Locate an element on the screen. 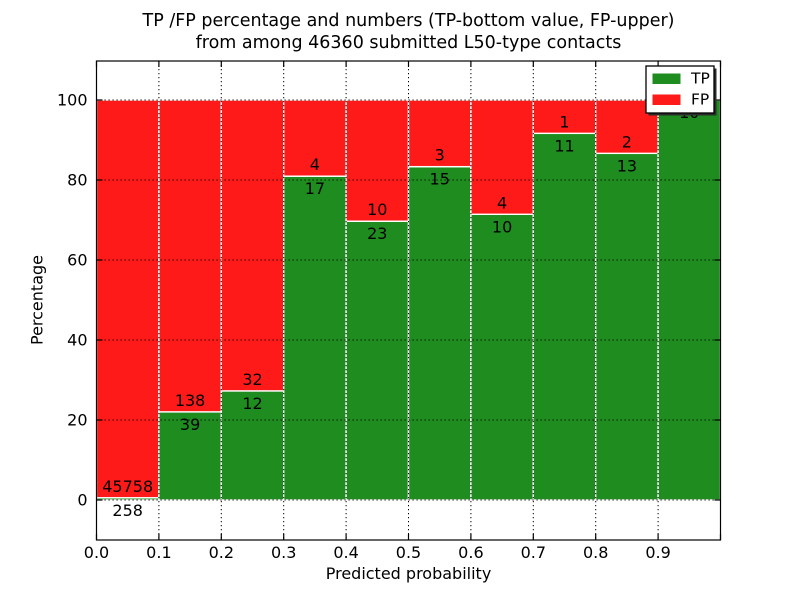  fp-count-label: 3 is located at coordinates (440, 155).